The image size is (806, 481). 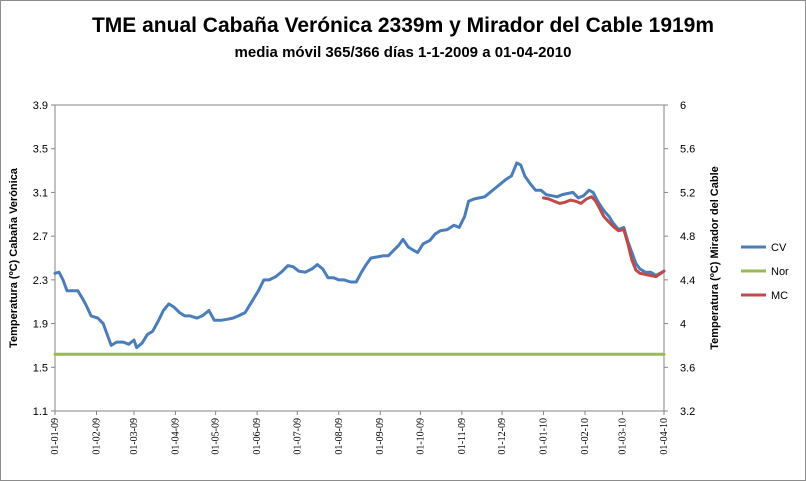 I want to click on x-tick-label: 01-01-09, so click(x=55, y=436).